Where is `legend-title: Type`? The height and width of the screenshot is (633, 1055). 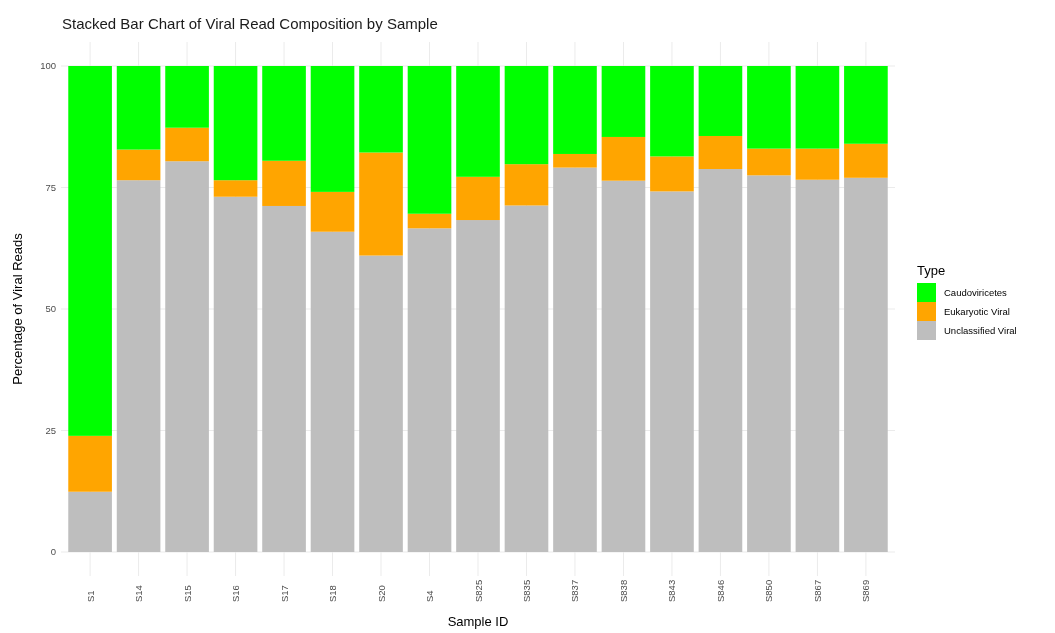
legend-title: Type is located at coordinates (931, 270).